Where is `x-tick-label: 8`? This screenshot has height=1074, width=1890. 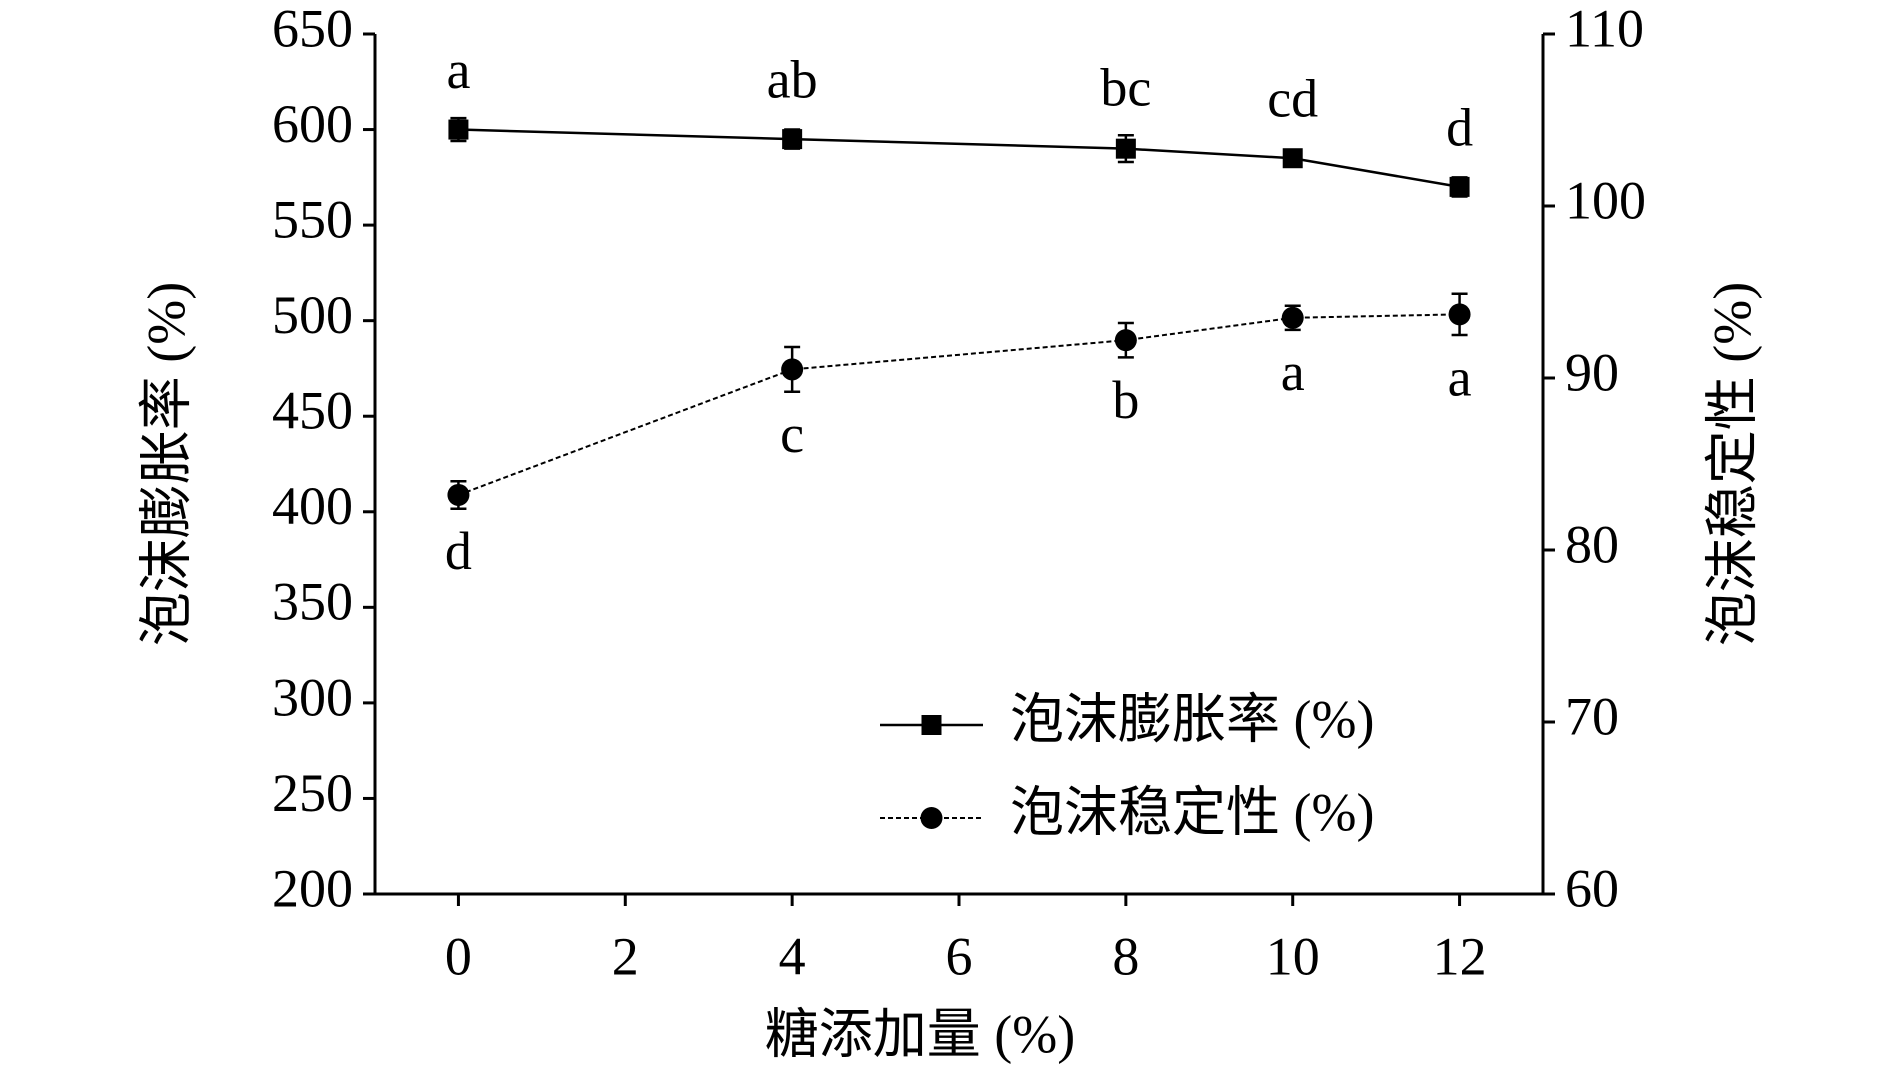 x-tick-label: 8 is located at coordinates (1125, 956).